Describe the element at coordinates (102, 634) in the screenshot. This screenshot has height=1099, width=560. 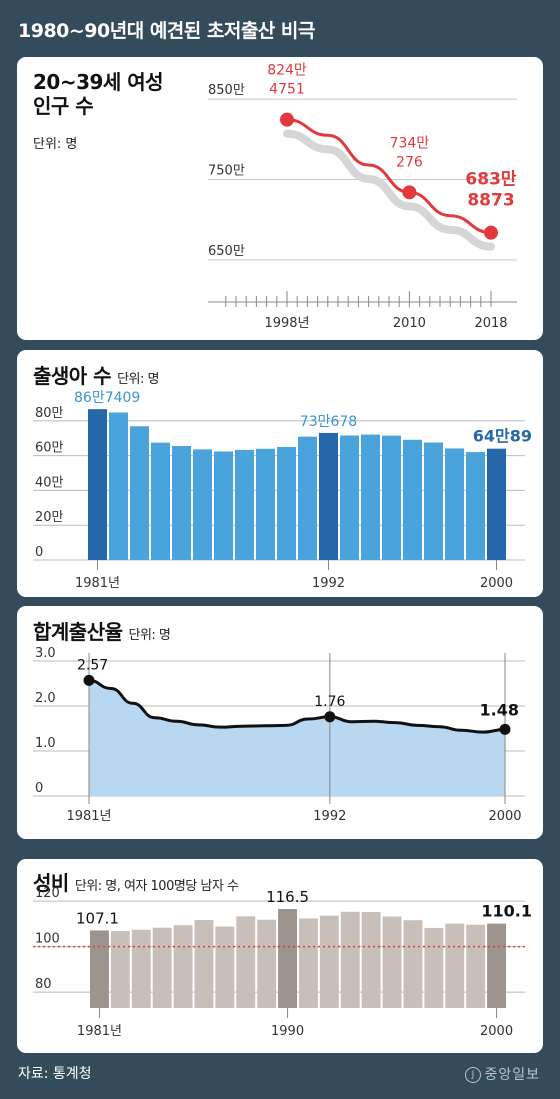
I see `fertility-rate-title: 합계출산율 단위: 명` at that location.